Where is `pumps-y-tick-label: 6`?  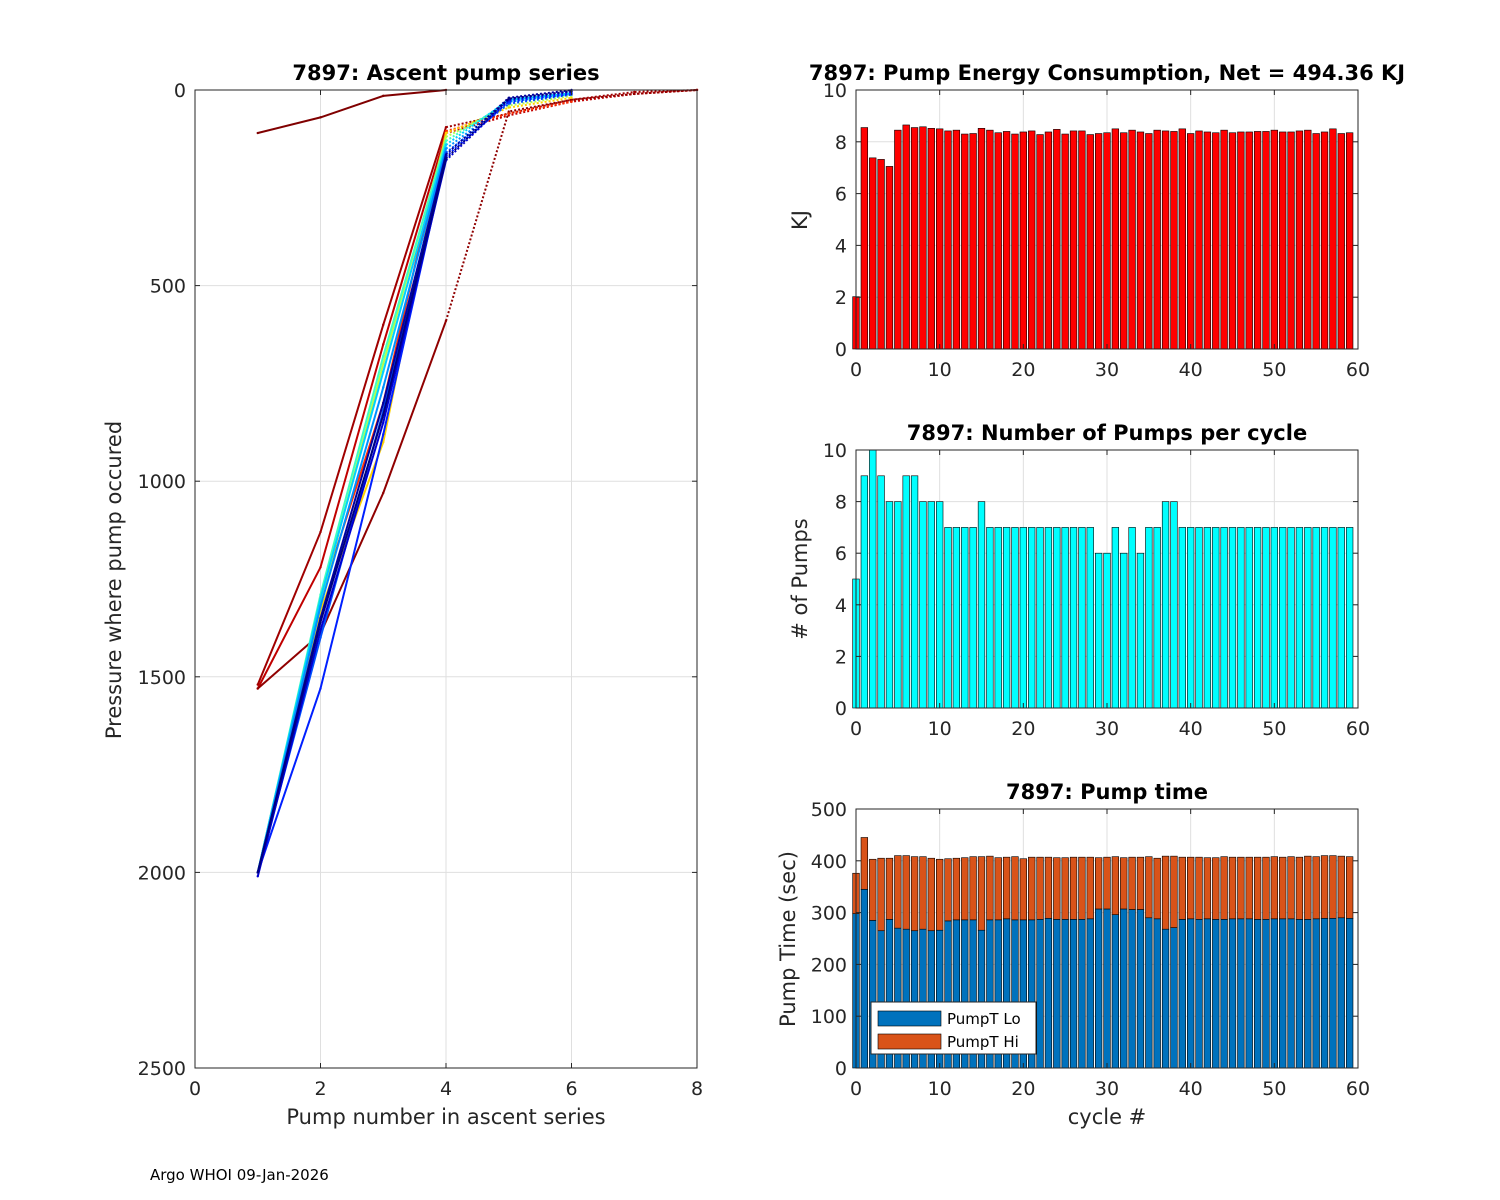 pumps-y-tick-label: 6 is located at coordinates (841, 554).